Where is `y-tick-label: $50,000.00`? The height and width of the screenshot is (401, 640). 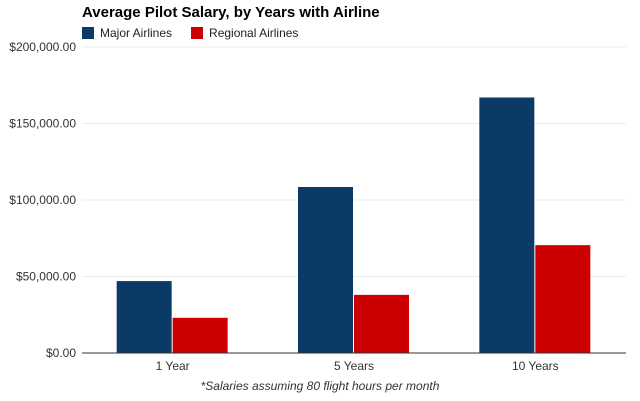 y-tick-label: $50,000.00 is located at coordinates (46, 277).